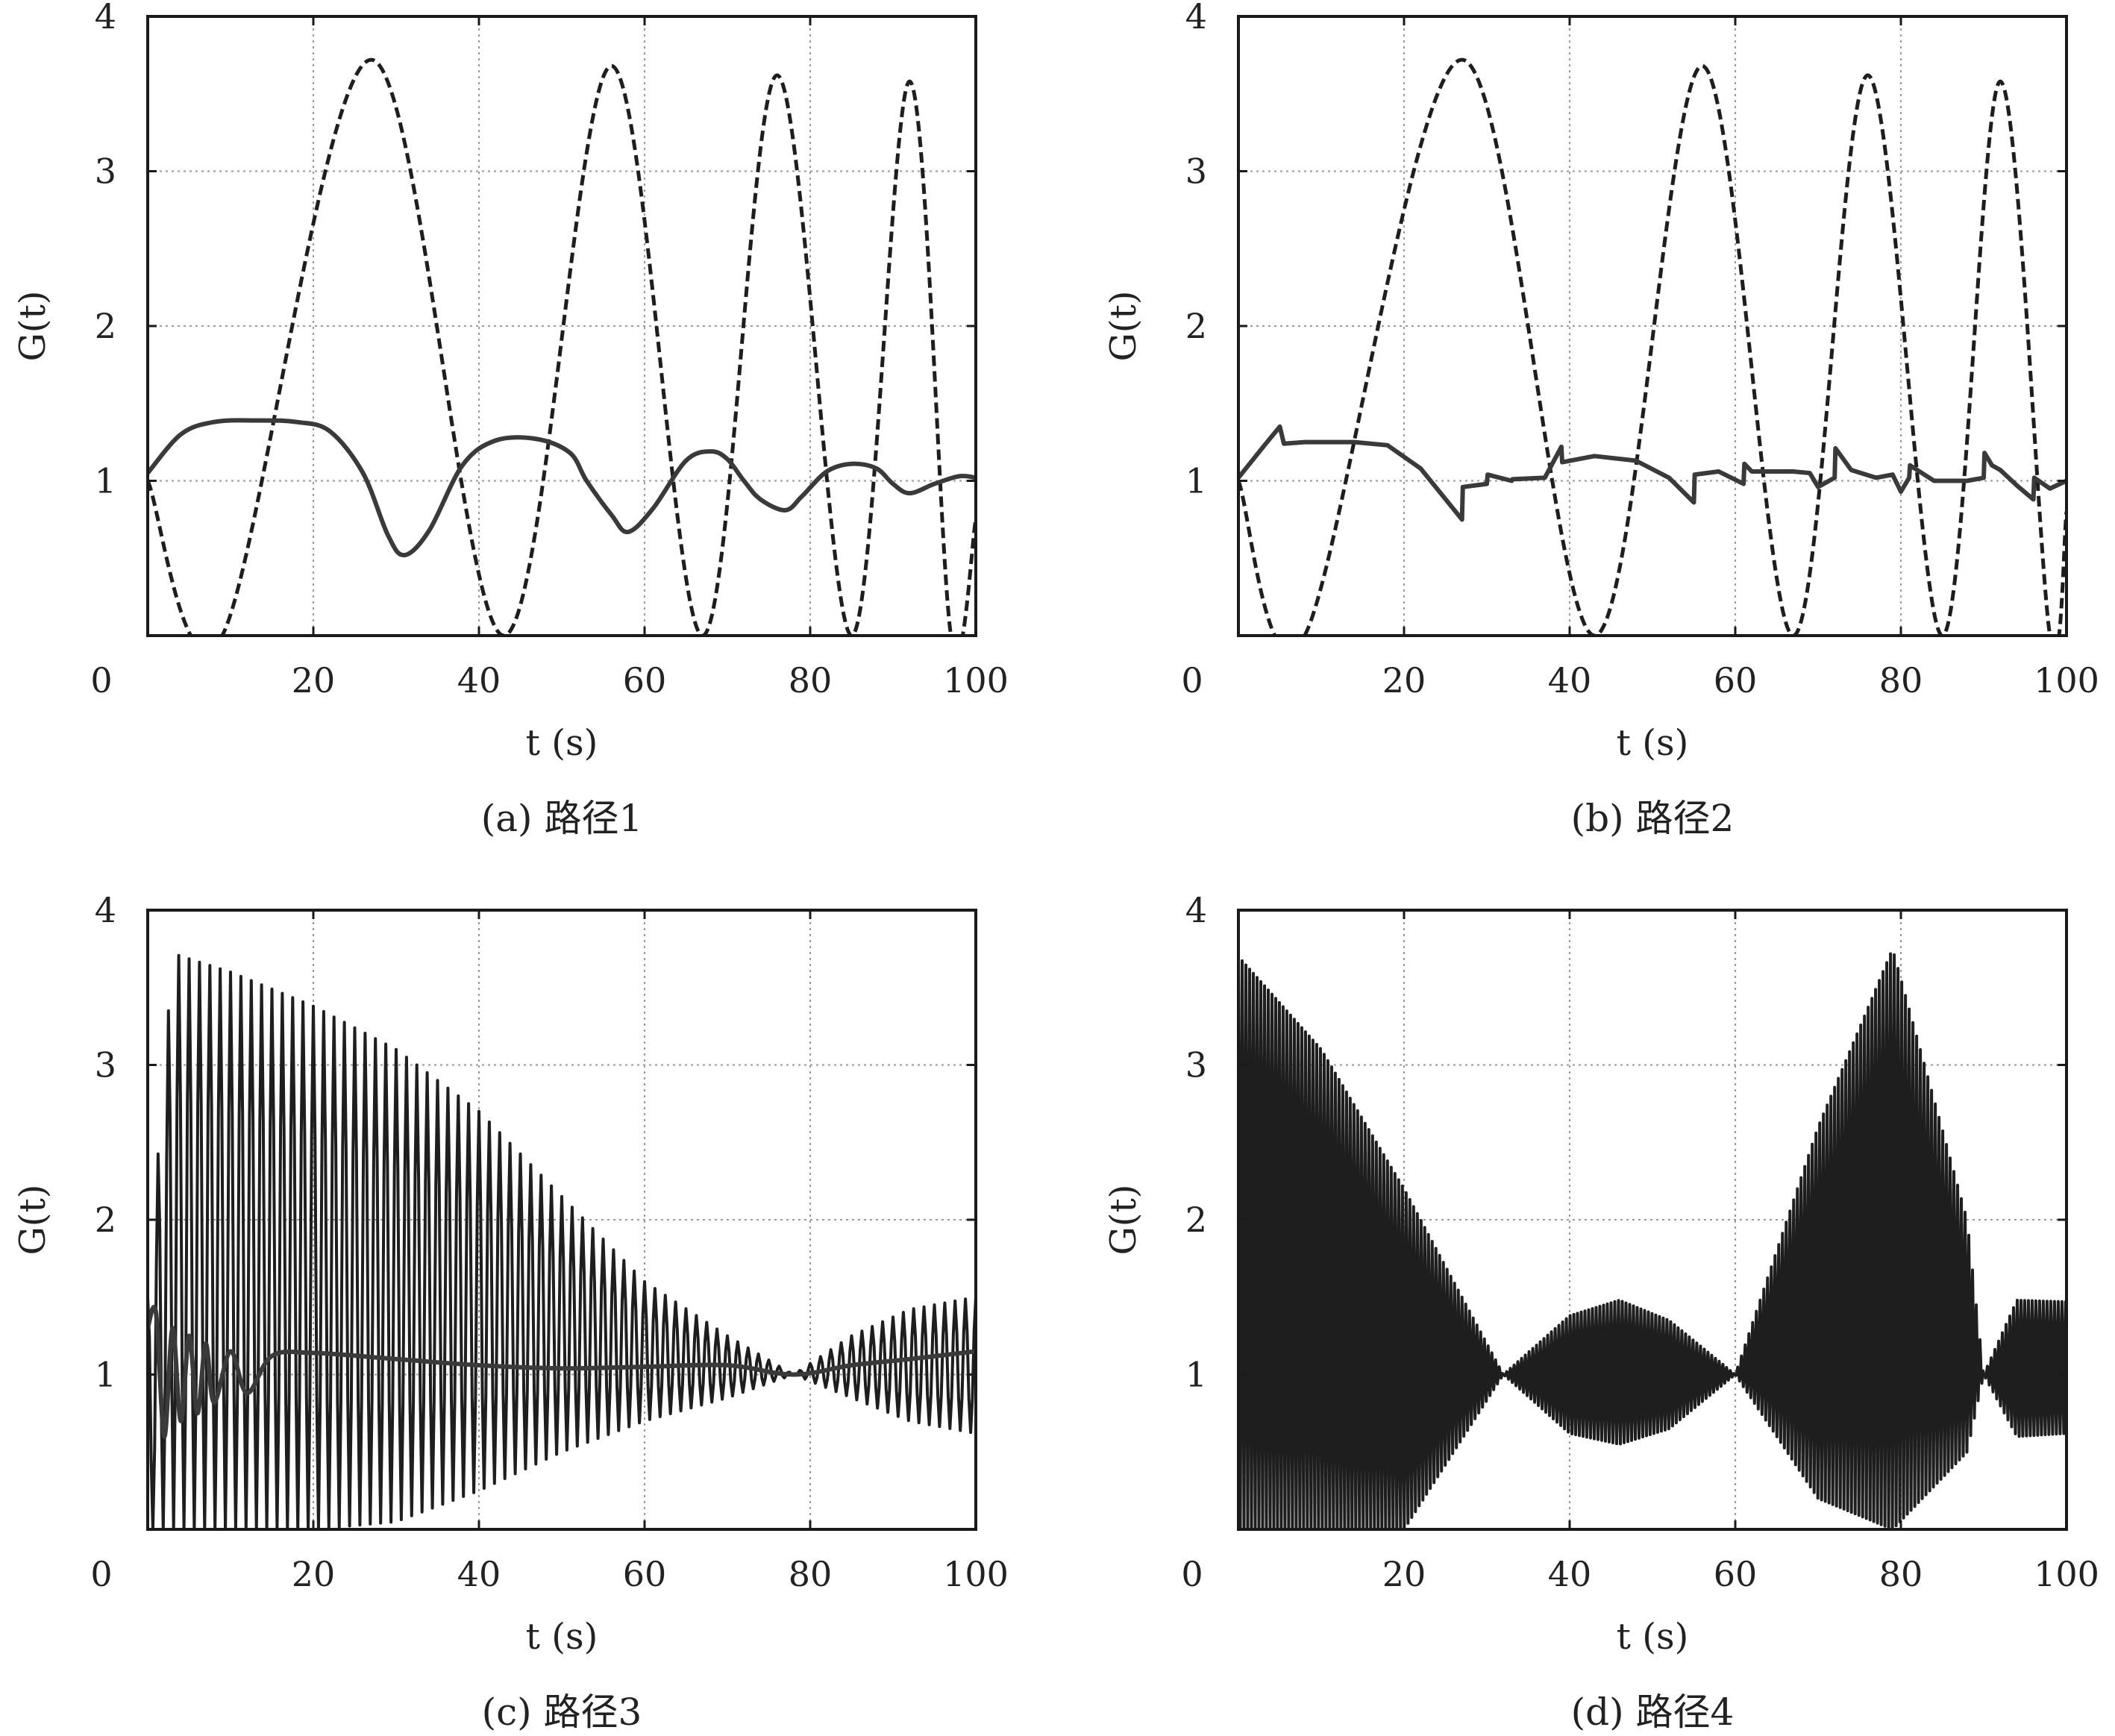 This screenshot has width=2115, height=1736. Describe the element at coordinates (562, 1712) in the screenshot. I see `panel-caption: (c) 路径3` at that location.